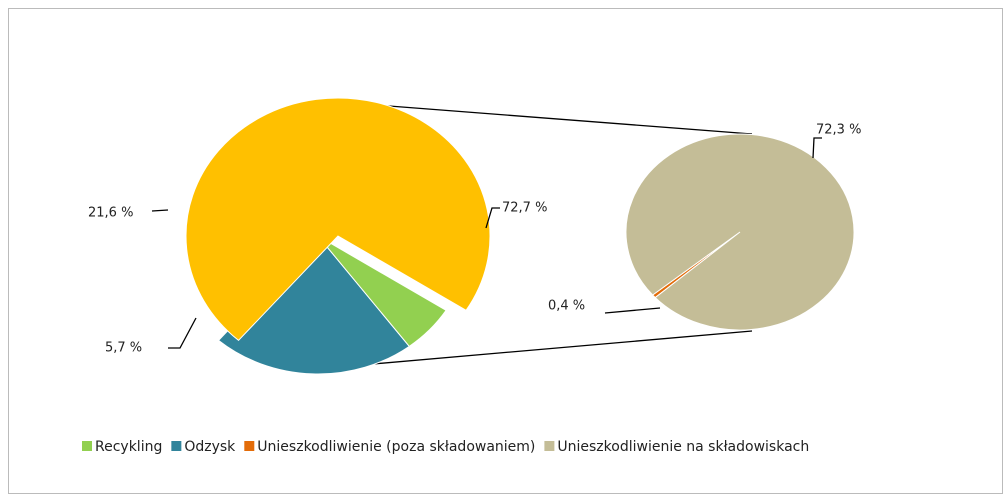  I want to click on data-label: 72,3 %, so click(838, 130).